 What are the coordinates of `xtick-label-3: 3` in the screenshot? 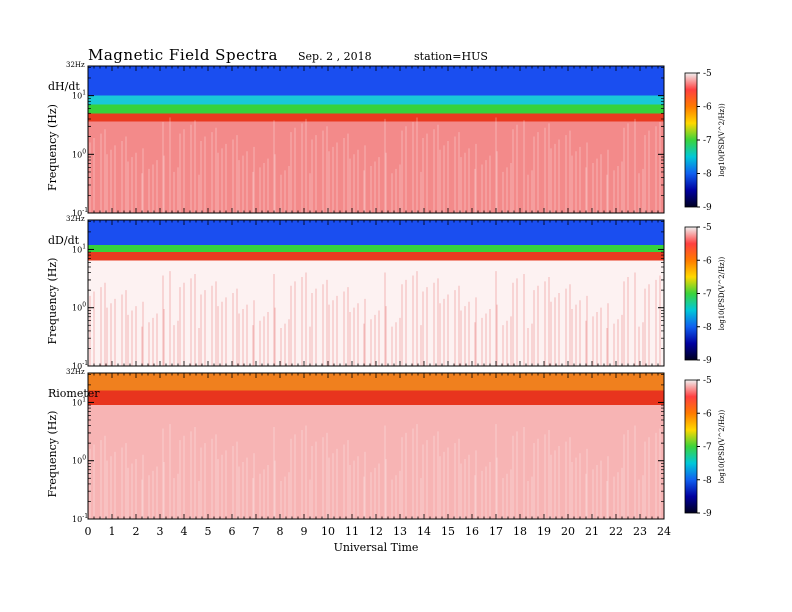 It's located at (160, 531).